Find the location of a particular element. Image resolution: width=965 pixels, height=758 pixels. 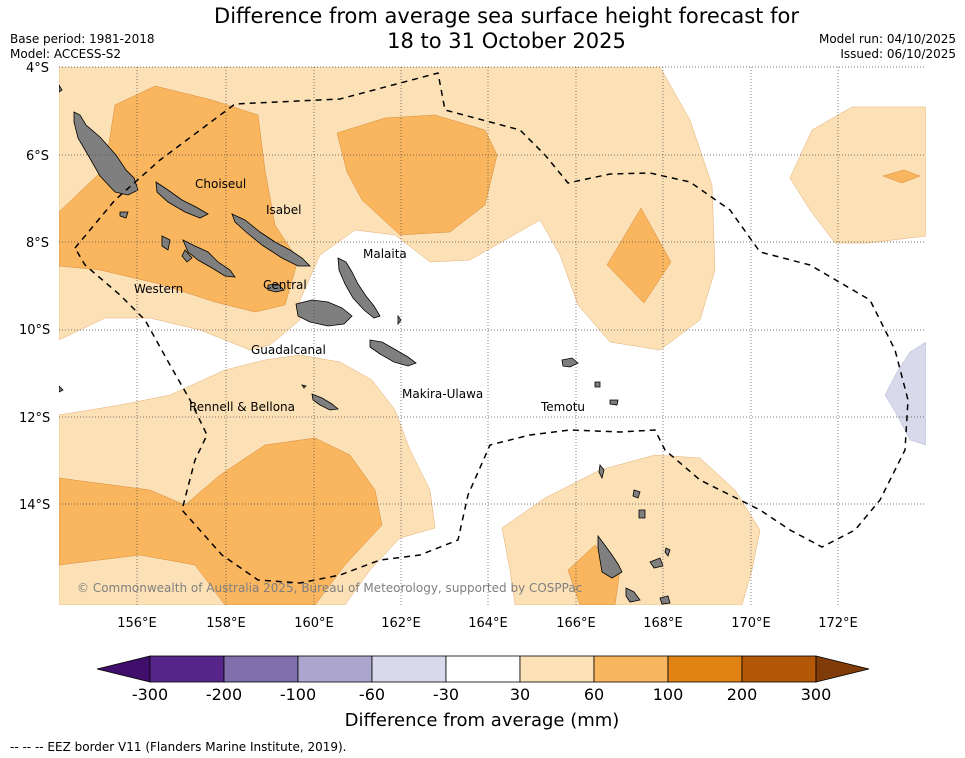

colorbar-tick-label: 30 is located at coordinates (520, 694).